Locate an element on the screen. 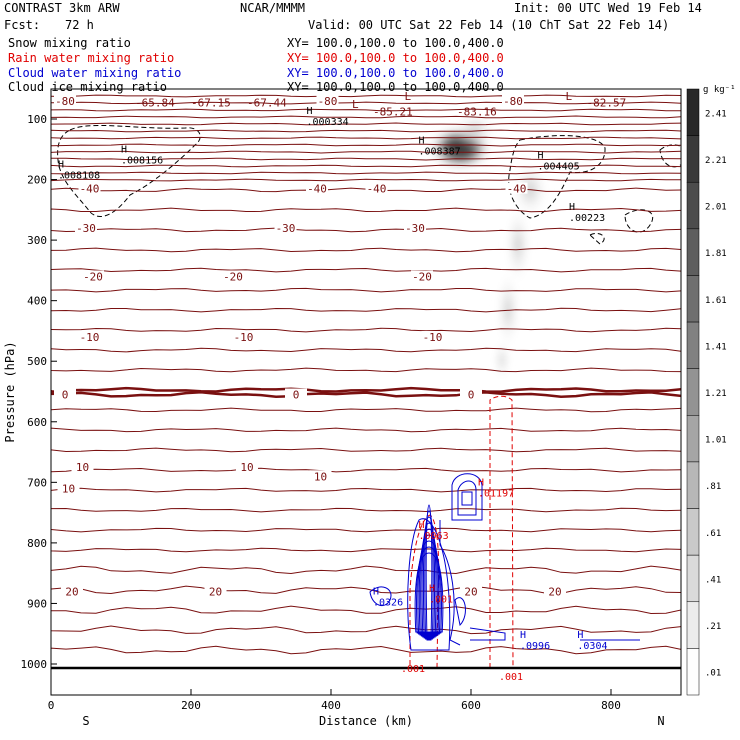 The width and height of the screenshot is (740, 740). temperature-extremum-label: L is located at coordinates (355, 104).